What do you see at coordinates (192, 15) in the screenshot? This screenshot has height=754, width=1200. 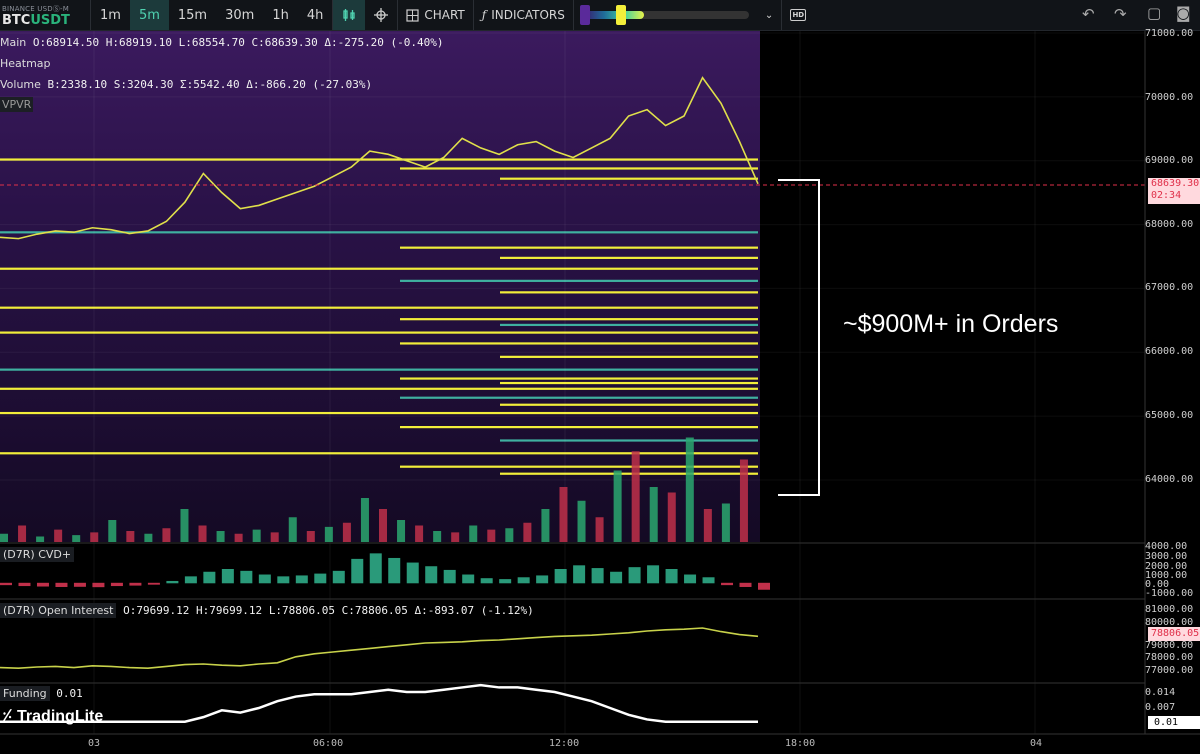 I see `timeframe-15m: 15m` at bounding box center [192, 15].